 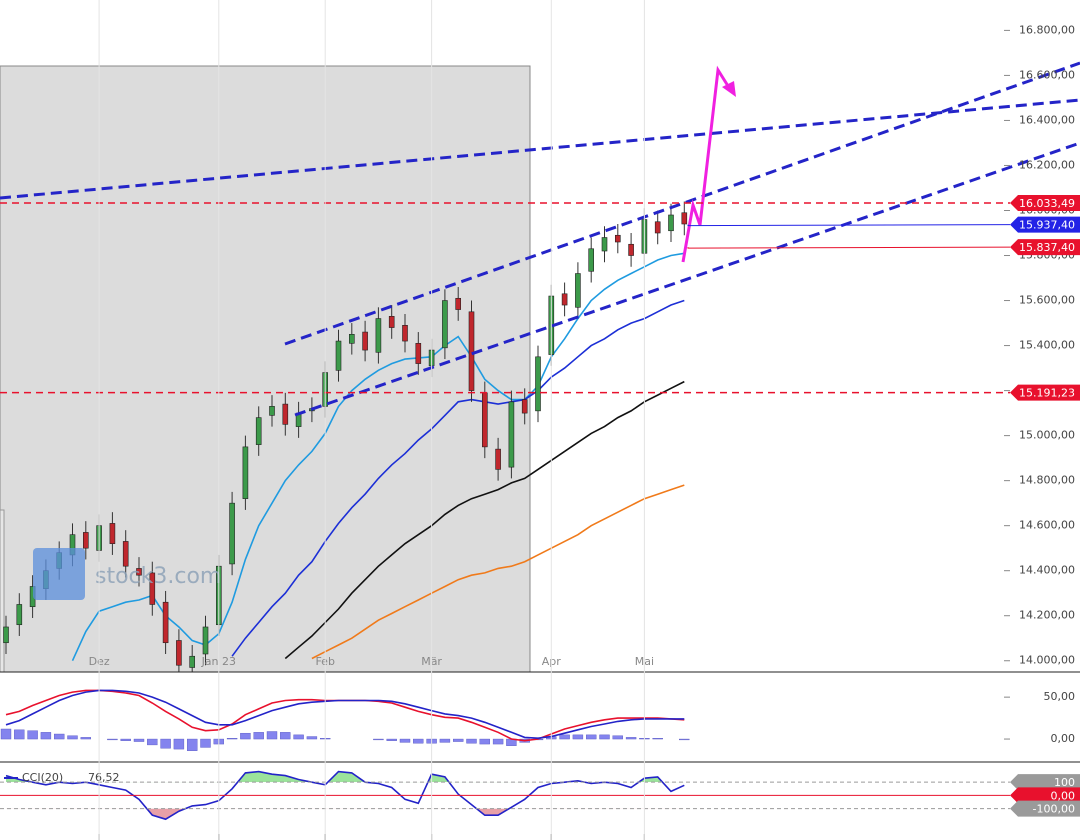 What do you see at coordinates (1063, 795) in the screenshot?
I see `cci-tag-label: 0,00` at bounding box center [1063, 795].